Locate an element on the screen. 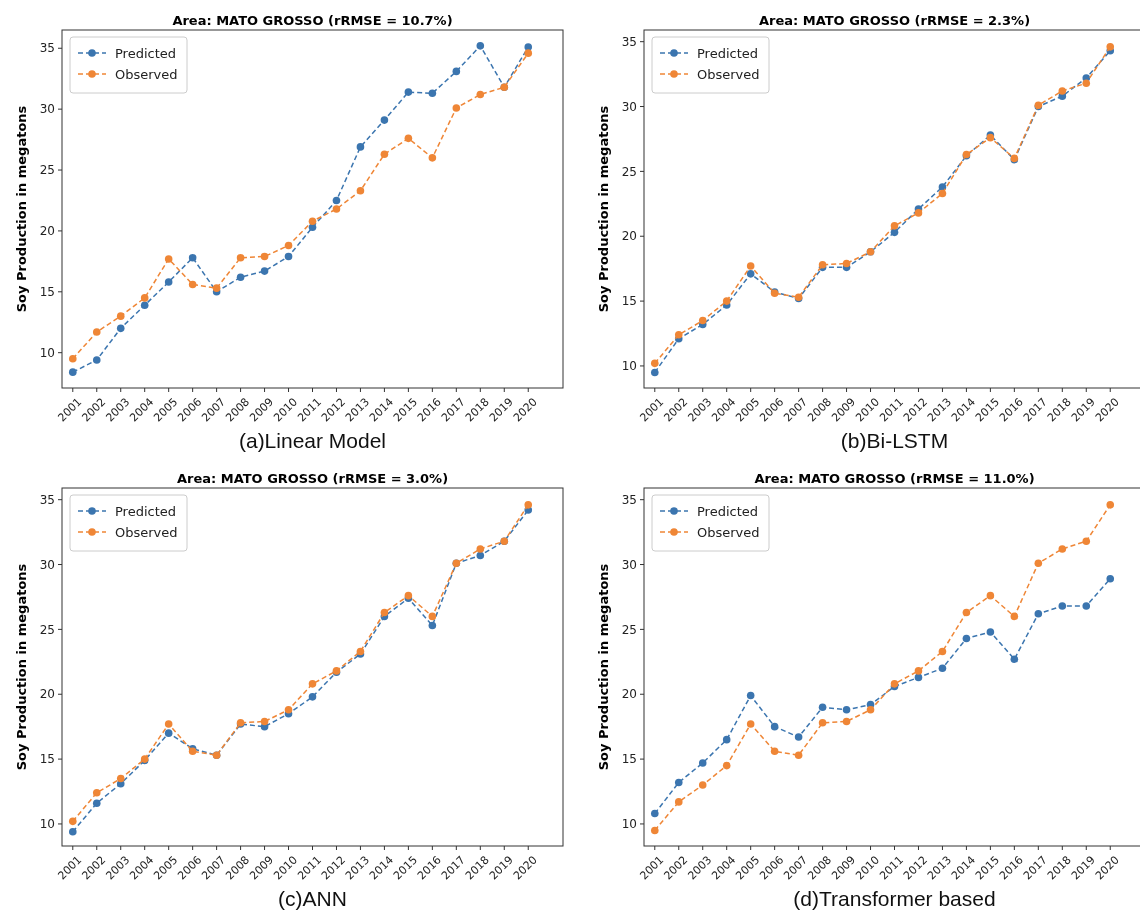  chart-title: Area: MATO GROSSO (rRMSE = 11.0%) is located at coordinates (894, 478).